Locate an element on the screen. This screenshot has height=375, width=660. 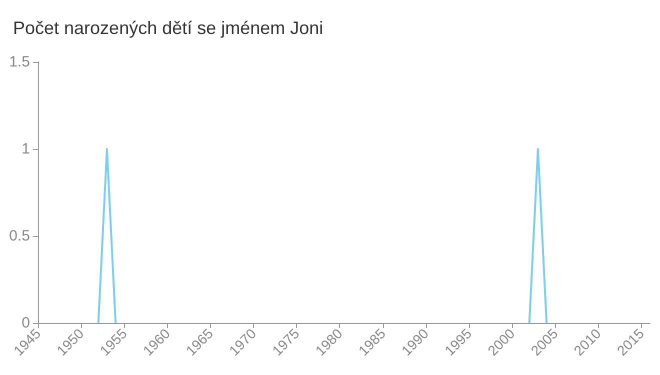
y-tick-label: 1 is located at coordinates (26, 149).